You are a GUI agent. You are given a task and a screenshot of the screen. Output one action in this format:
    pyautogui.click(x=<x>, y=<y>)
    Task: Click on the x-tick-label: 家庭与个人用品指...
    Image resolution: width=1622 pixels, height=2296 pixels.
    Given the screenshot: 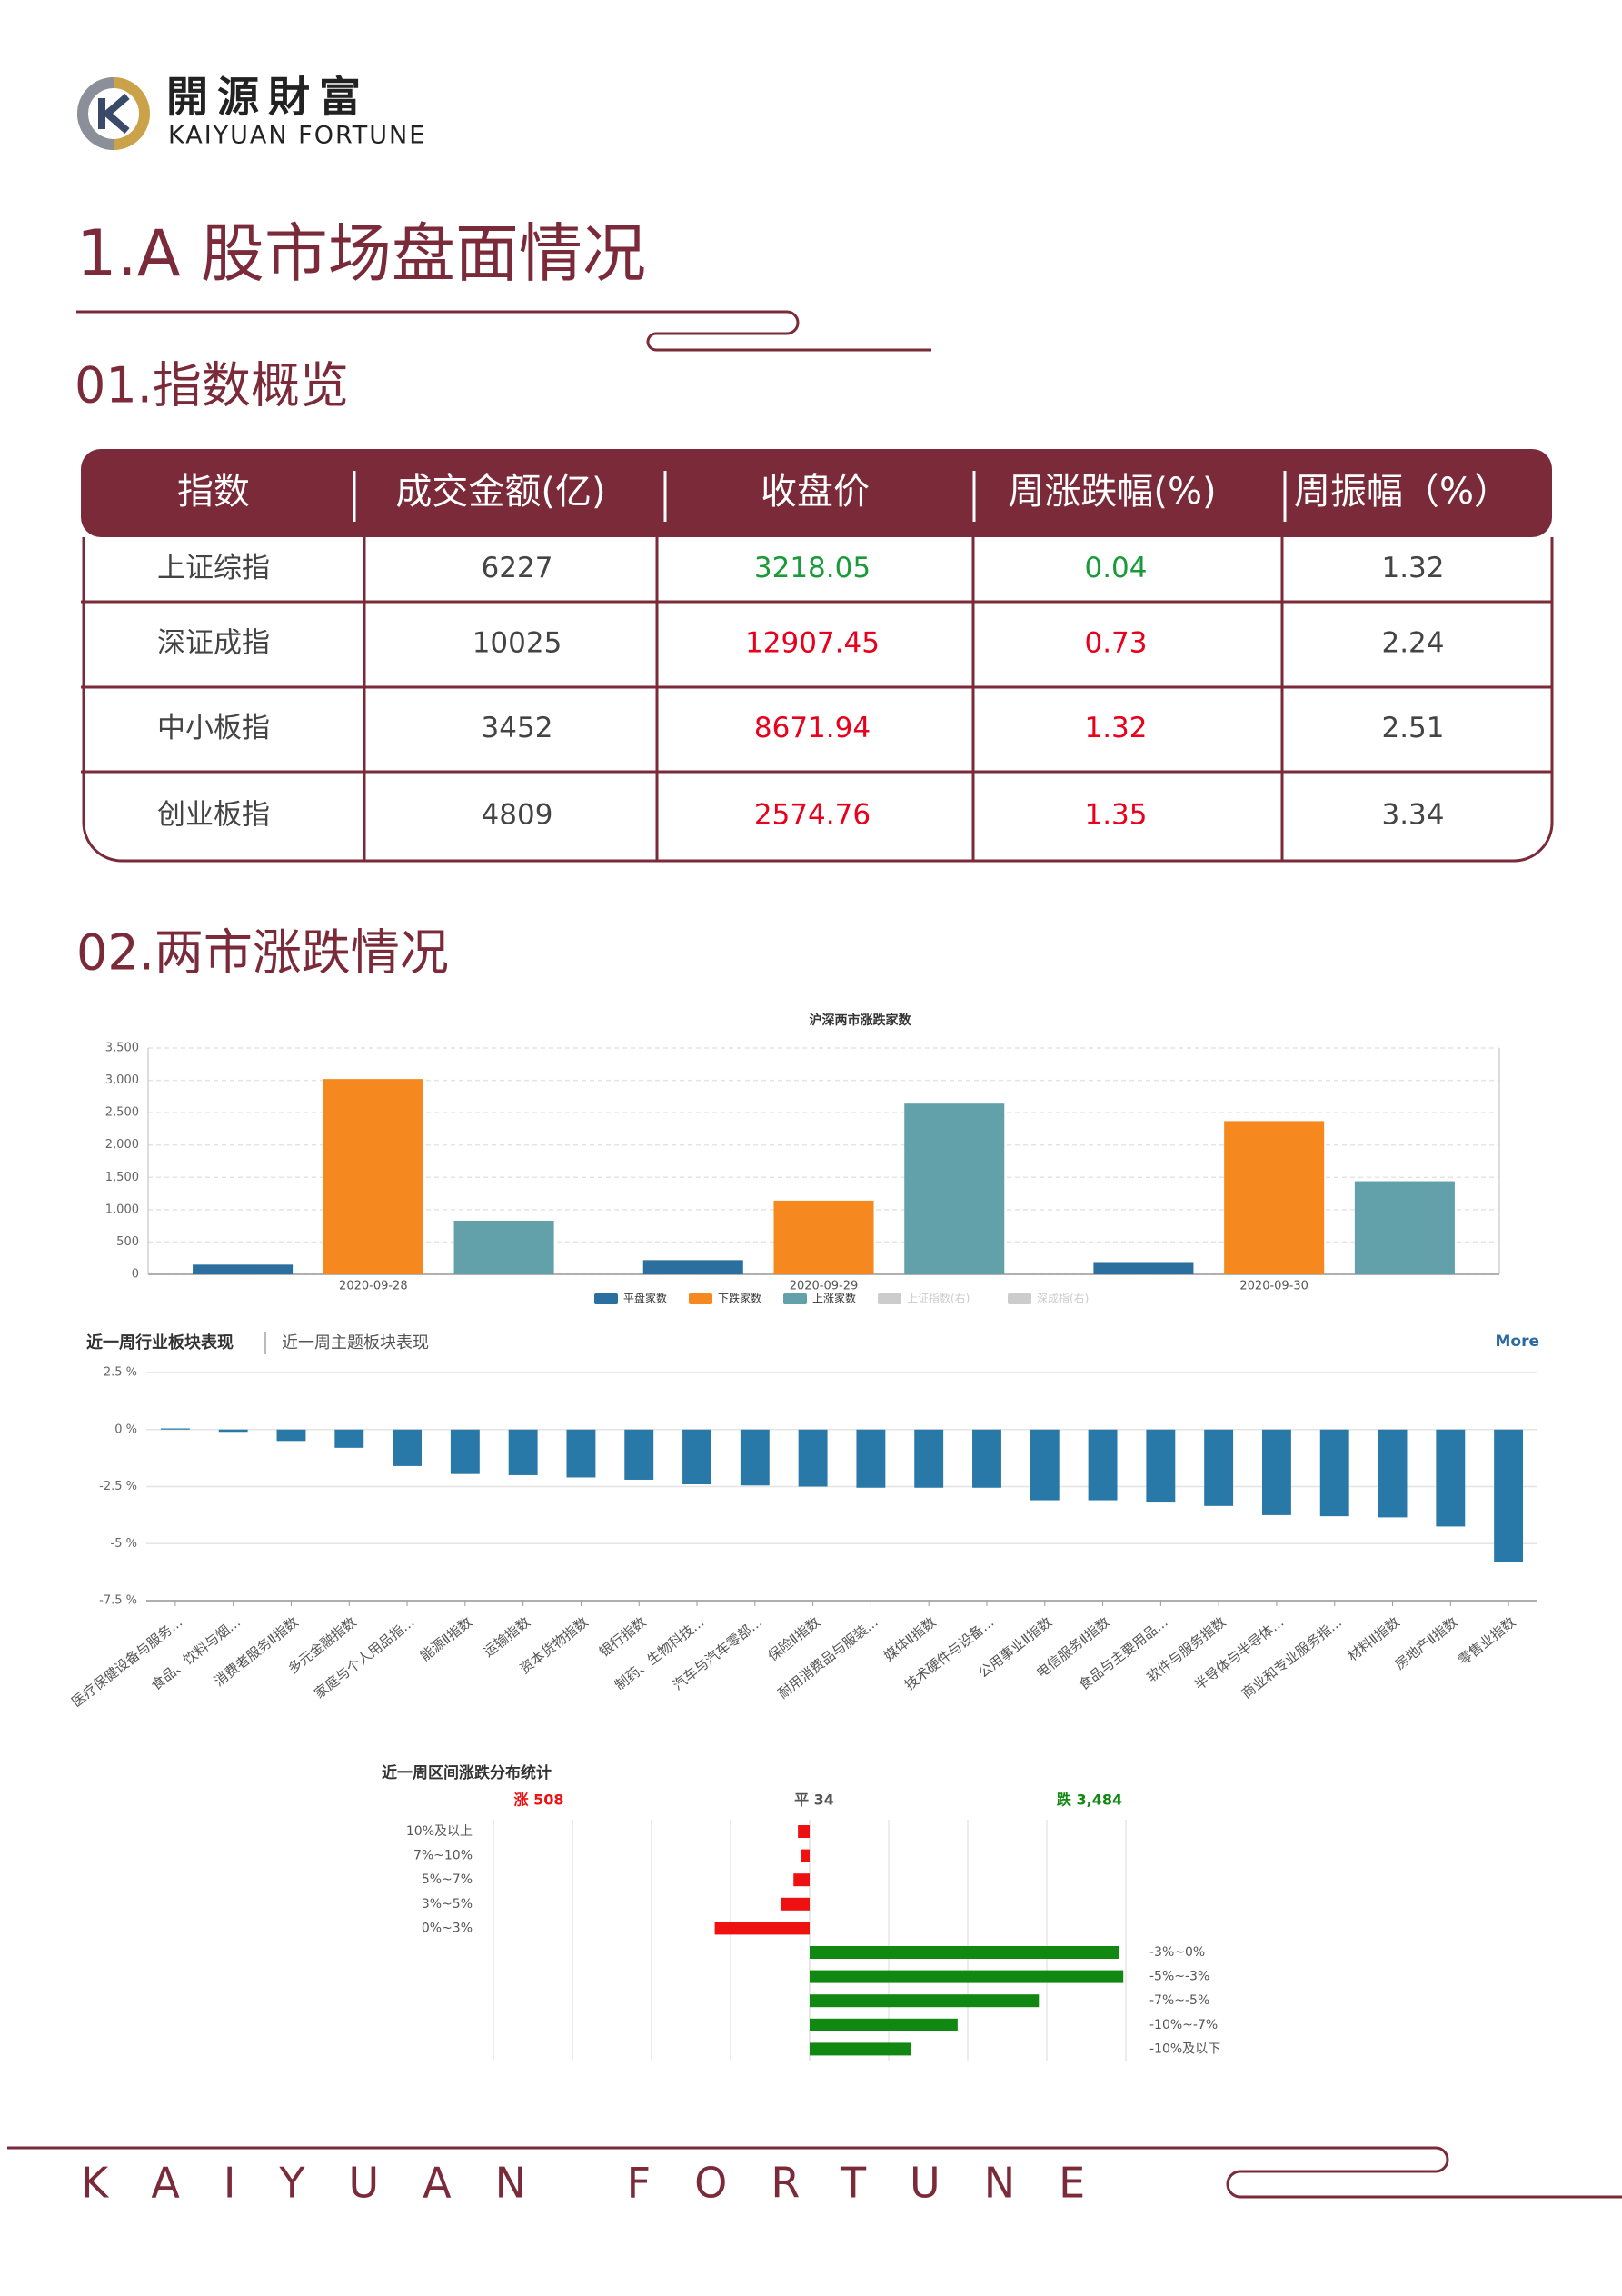 What is the action you would take?
    pyautogui.click(x=364, y=1658)
    